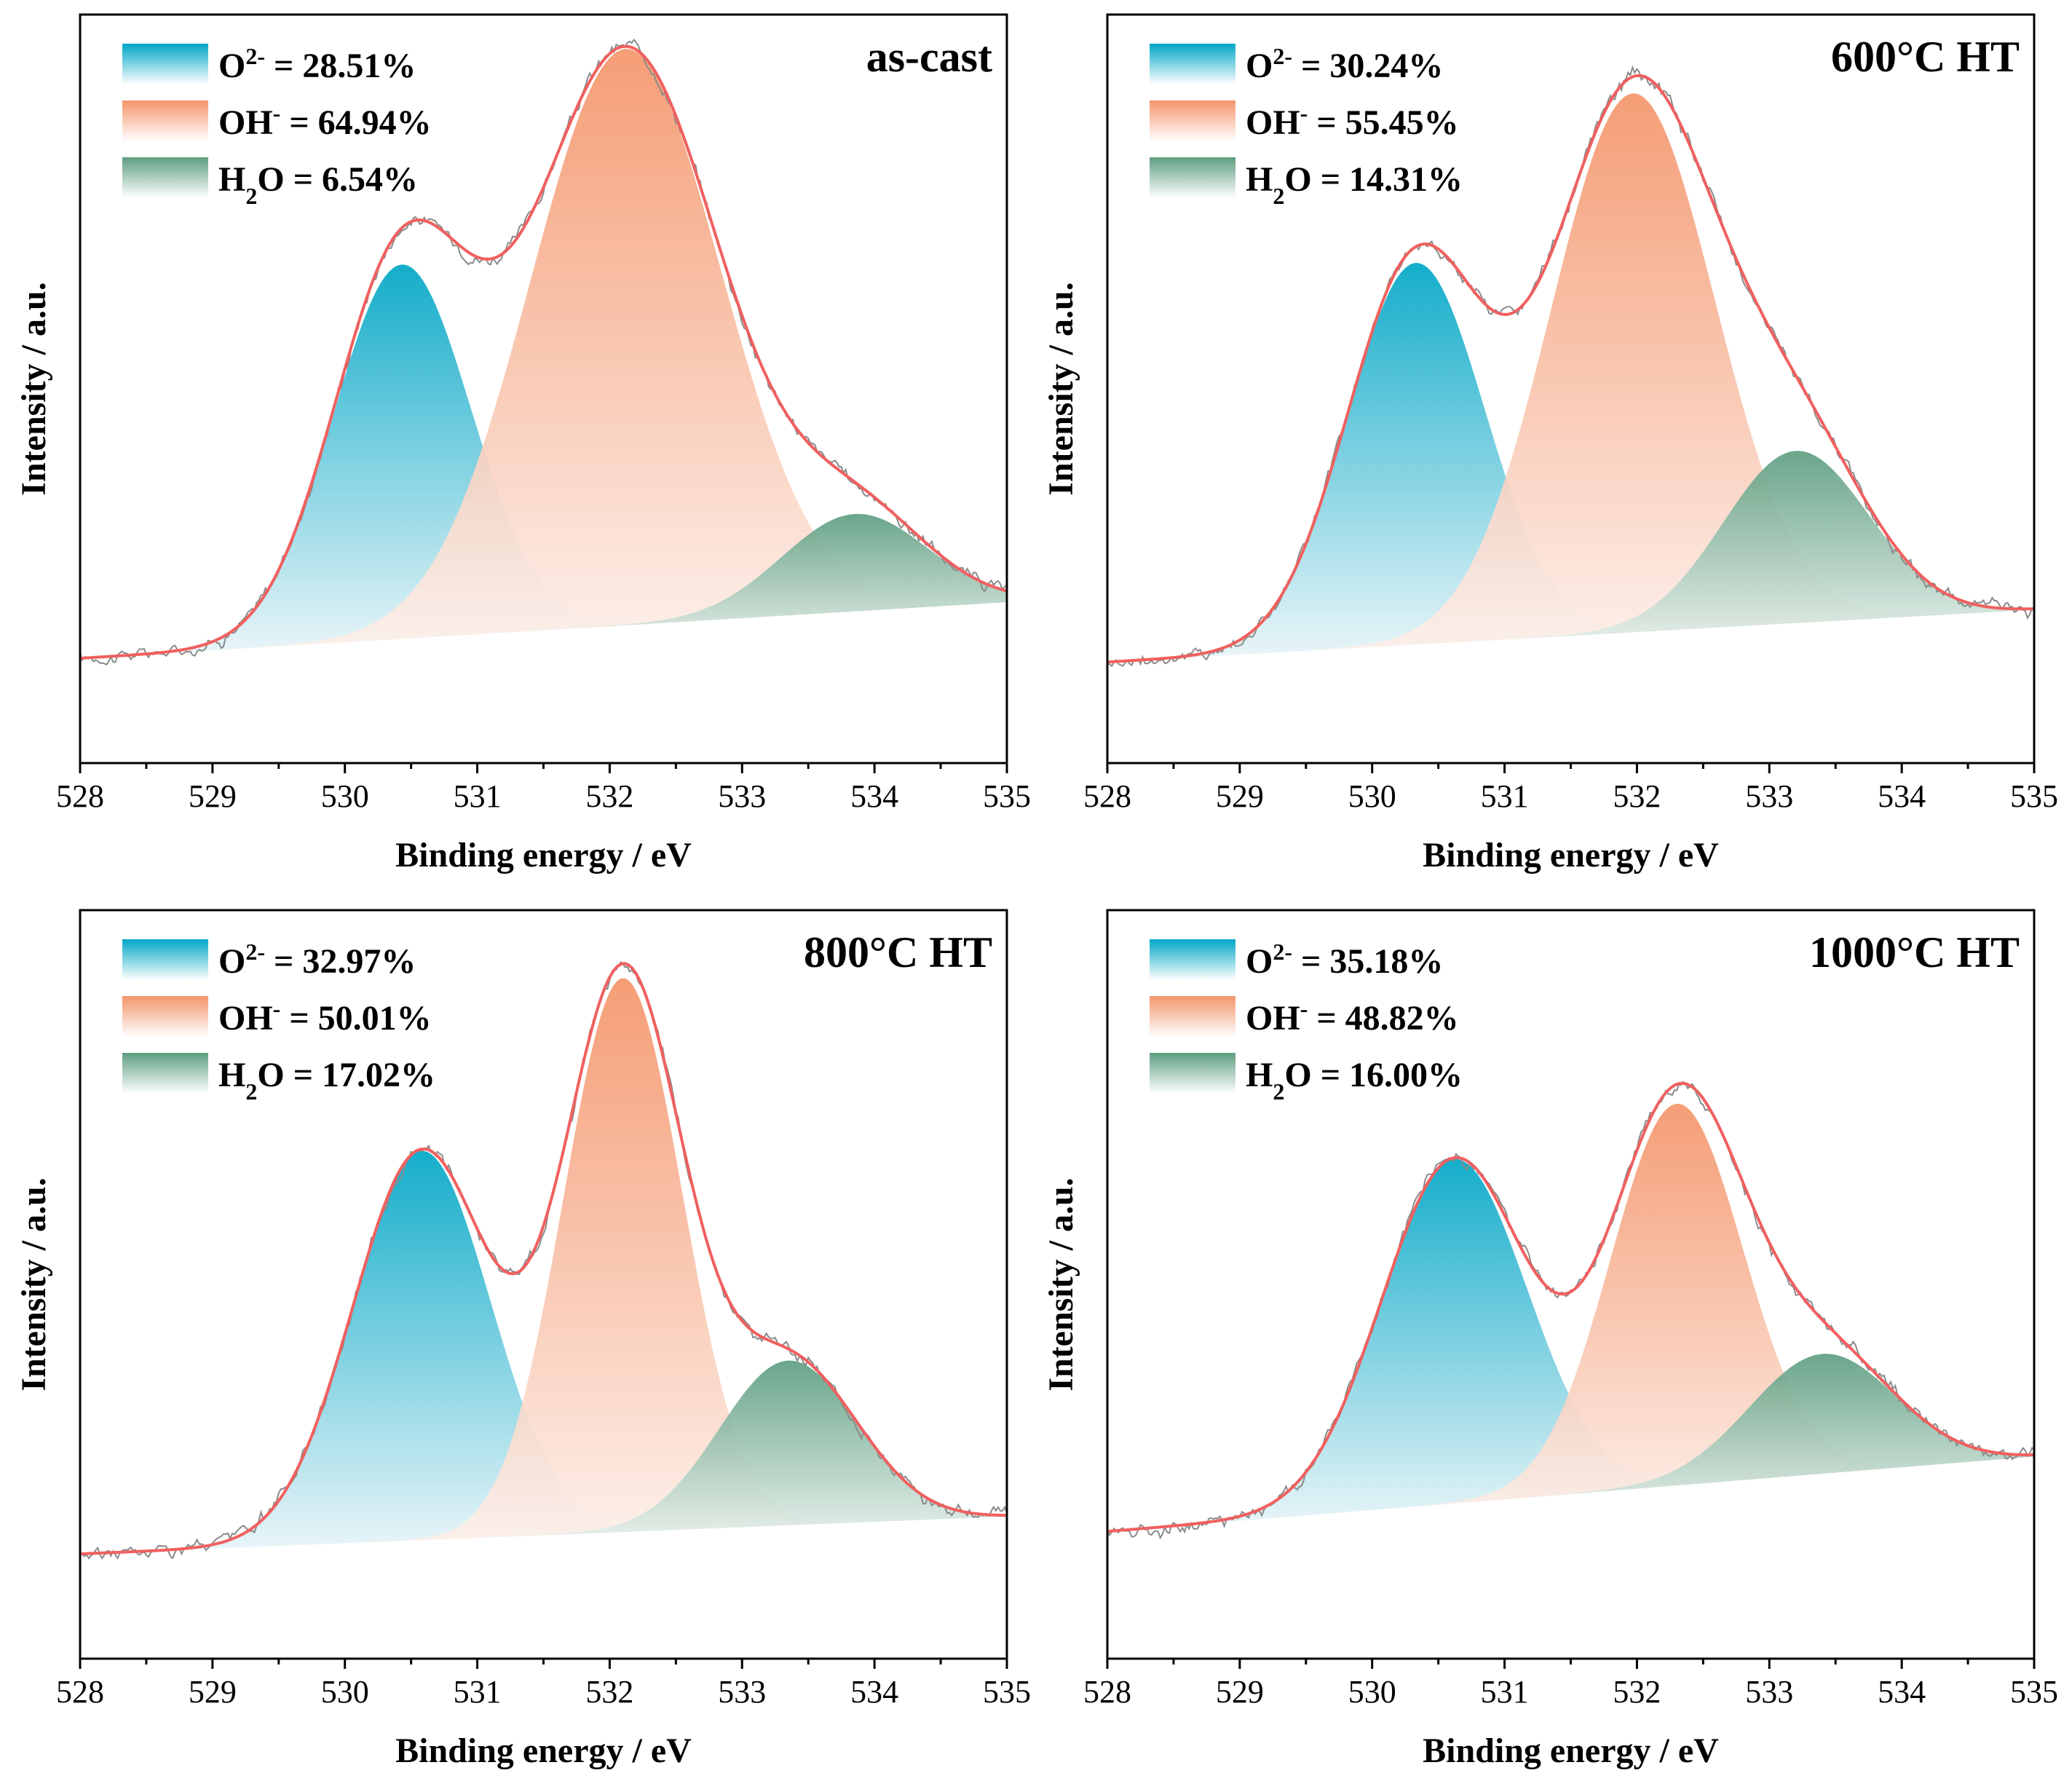 The width and height of the screenshot is (2072, 1789). Describe the element at coordinates (318, 185) in the screenshot. I see `legend-label-h2o: H2O = 6.54%` at that location.